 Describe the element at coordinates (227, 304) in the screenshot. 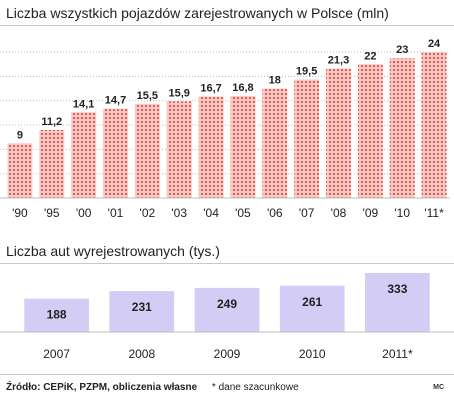

I see `data-label: 249` at that location.